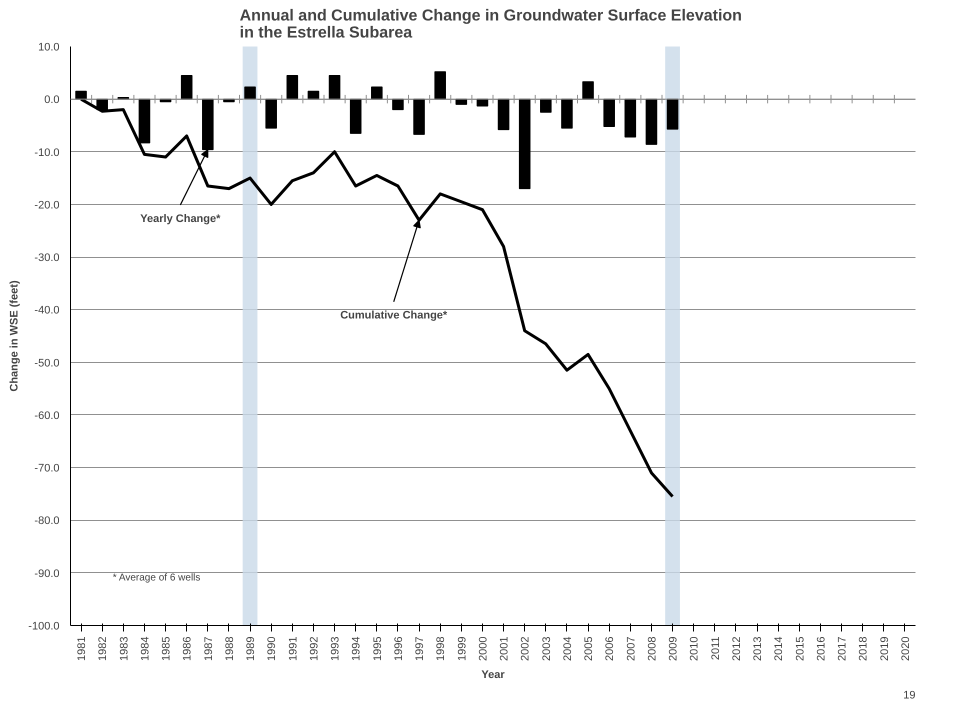 Image resolution: width=961 pixels, height=723 pixels. I want to click on x-tick-label: 1985, so click(166, 648).